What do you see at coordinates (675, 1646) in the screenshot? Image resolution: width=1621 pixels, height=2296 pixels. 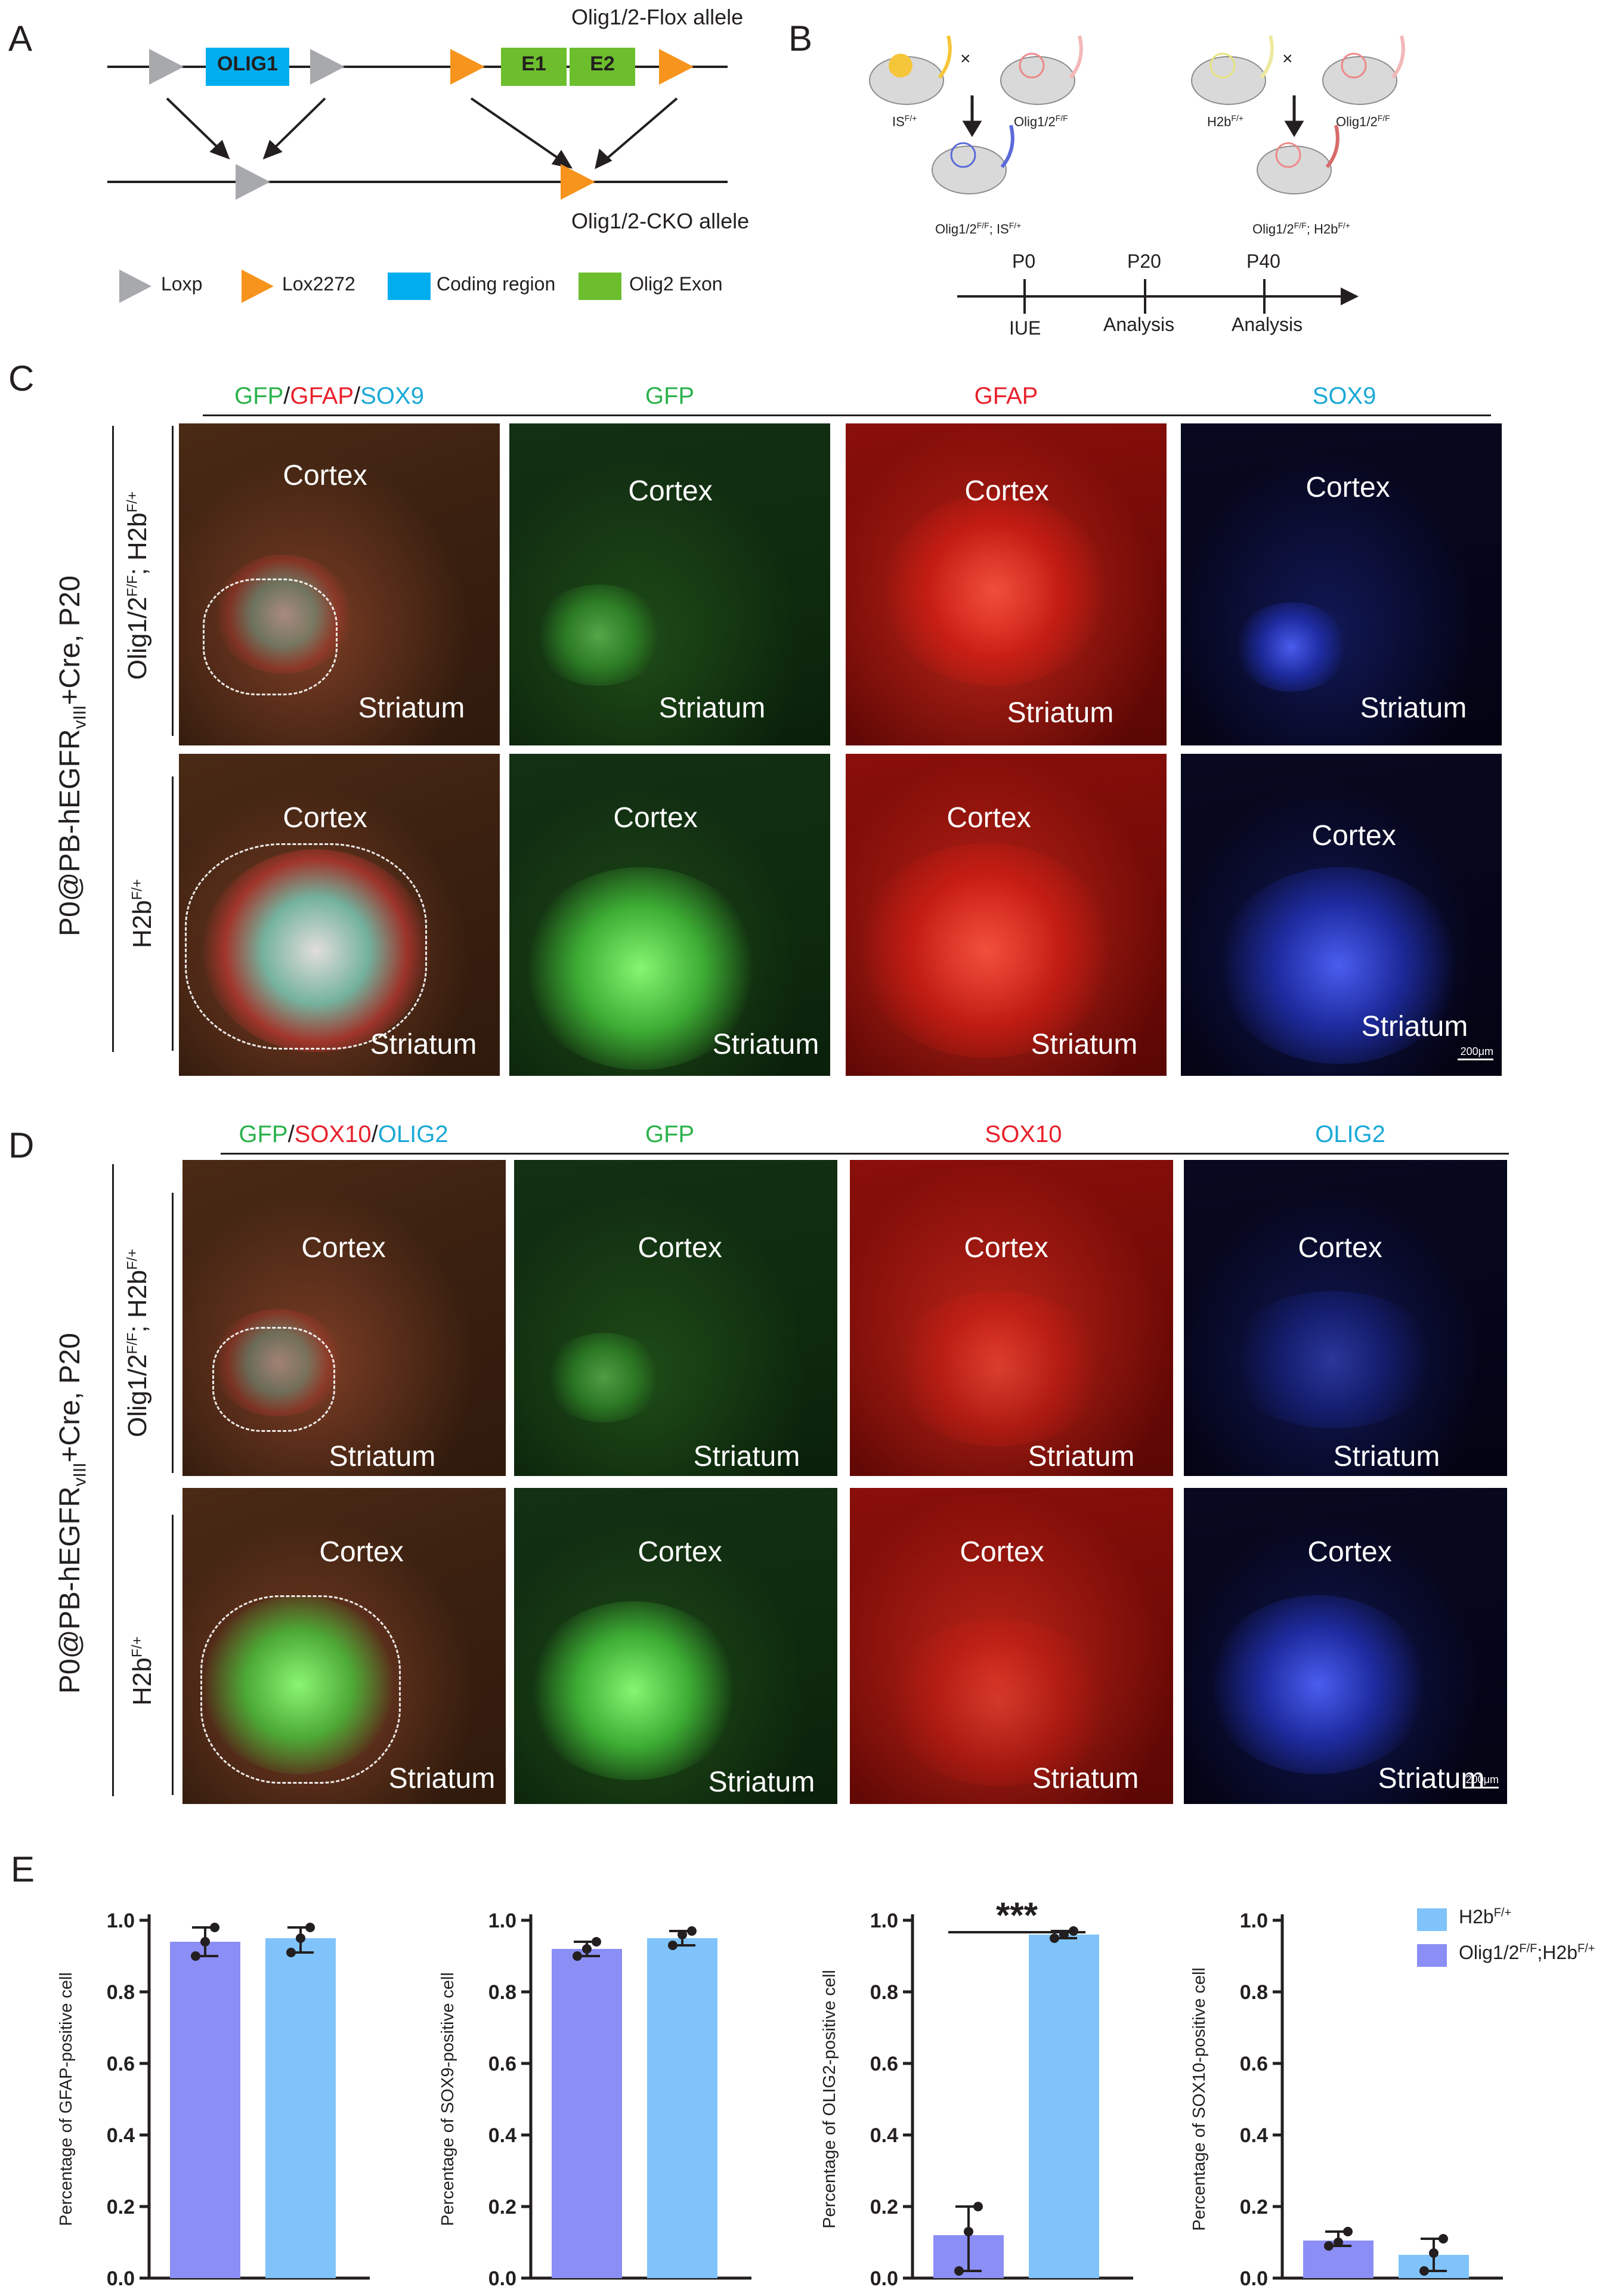 I see `micrograph-d-gfp-h2b: Cortex Striatum` at bounding box center [675, 1646].